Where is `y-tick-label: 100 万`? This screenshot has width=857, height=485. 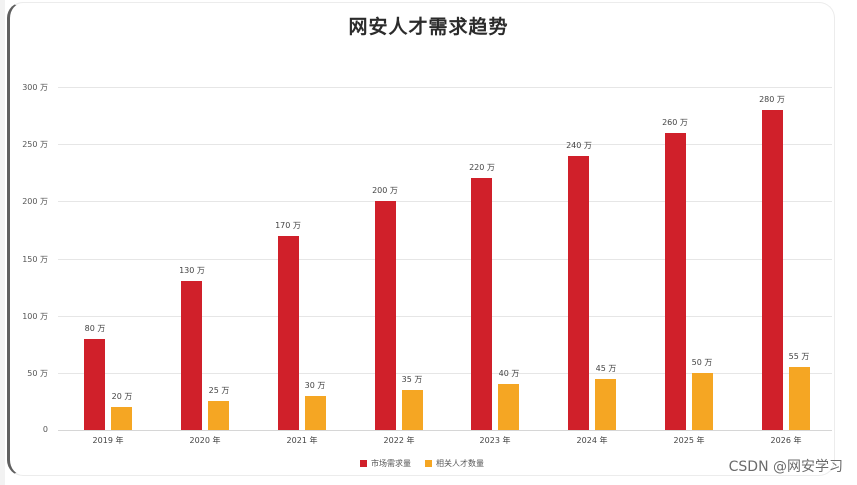 y-tick-label: 100 万 is located at coordinates (35, 316).